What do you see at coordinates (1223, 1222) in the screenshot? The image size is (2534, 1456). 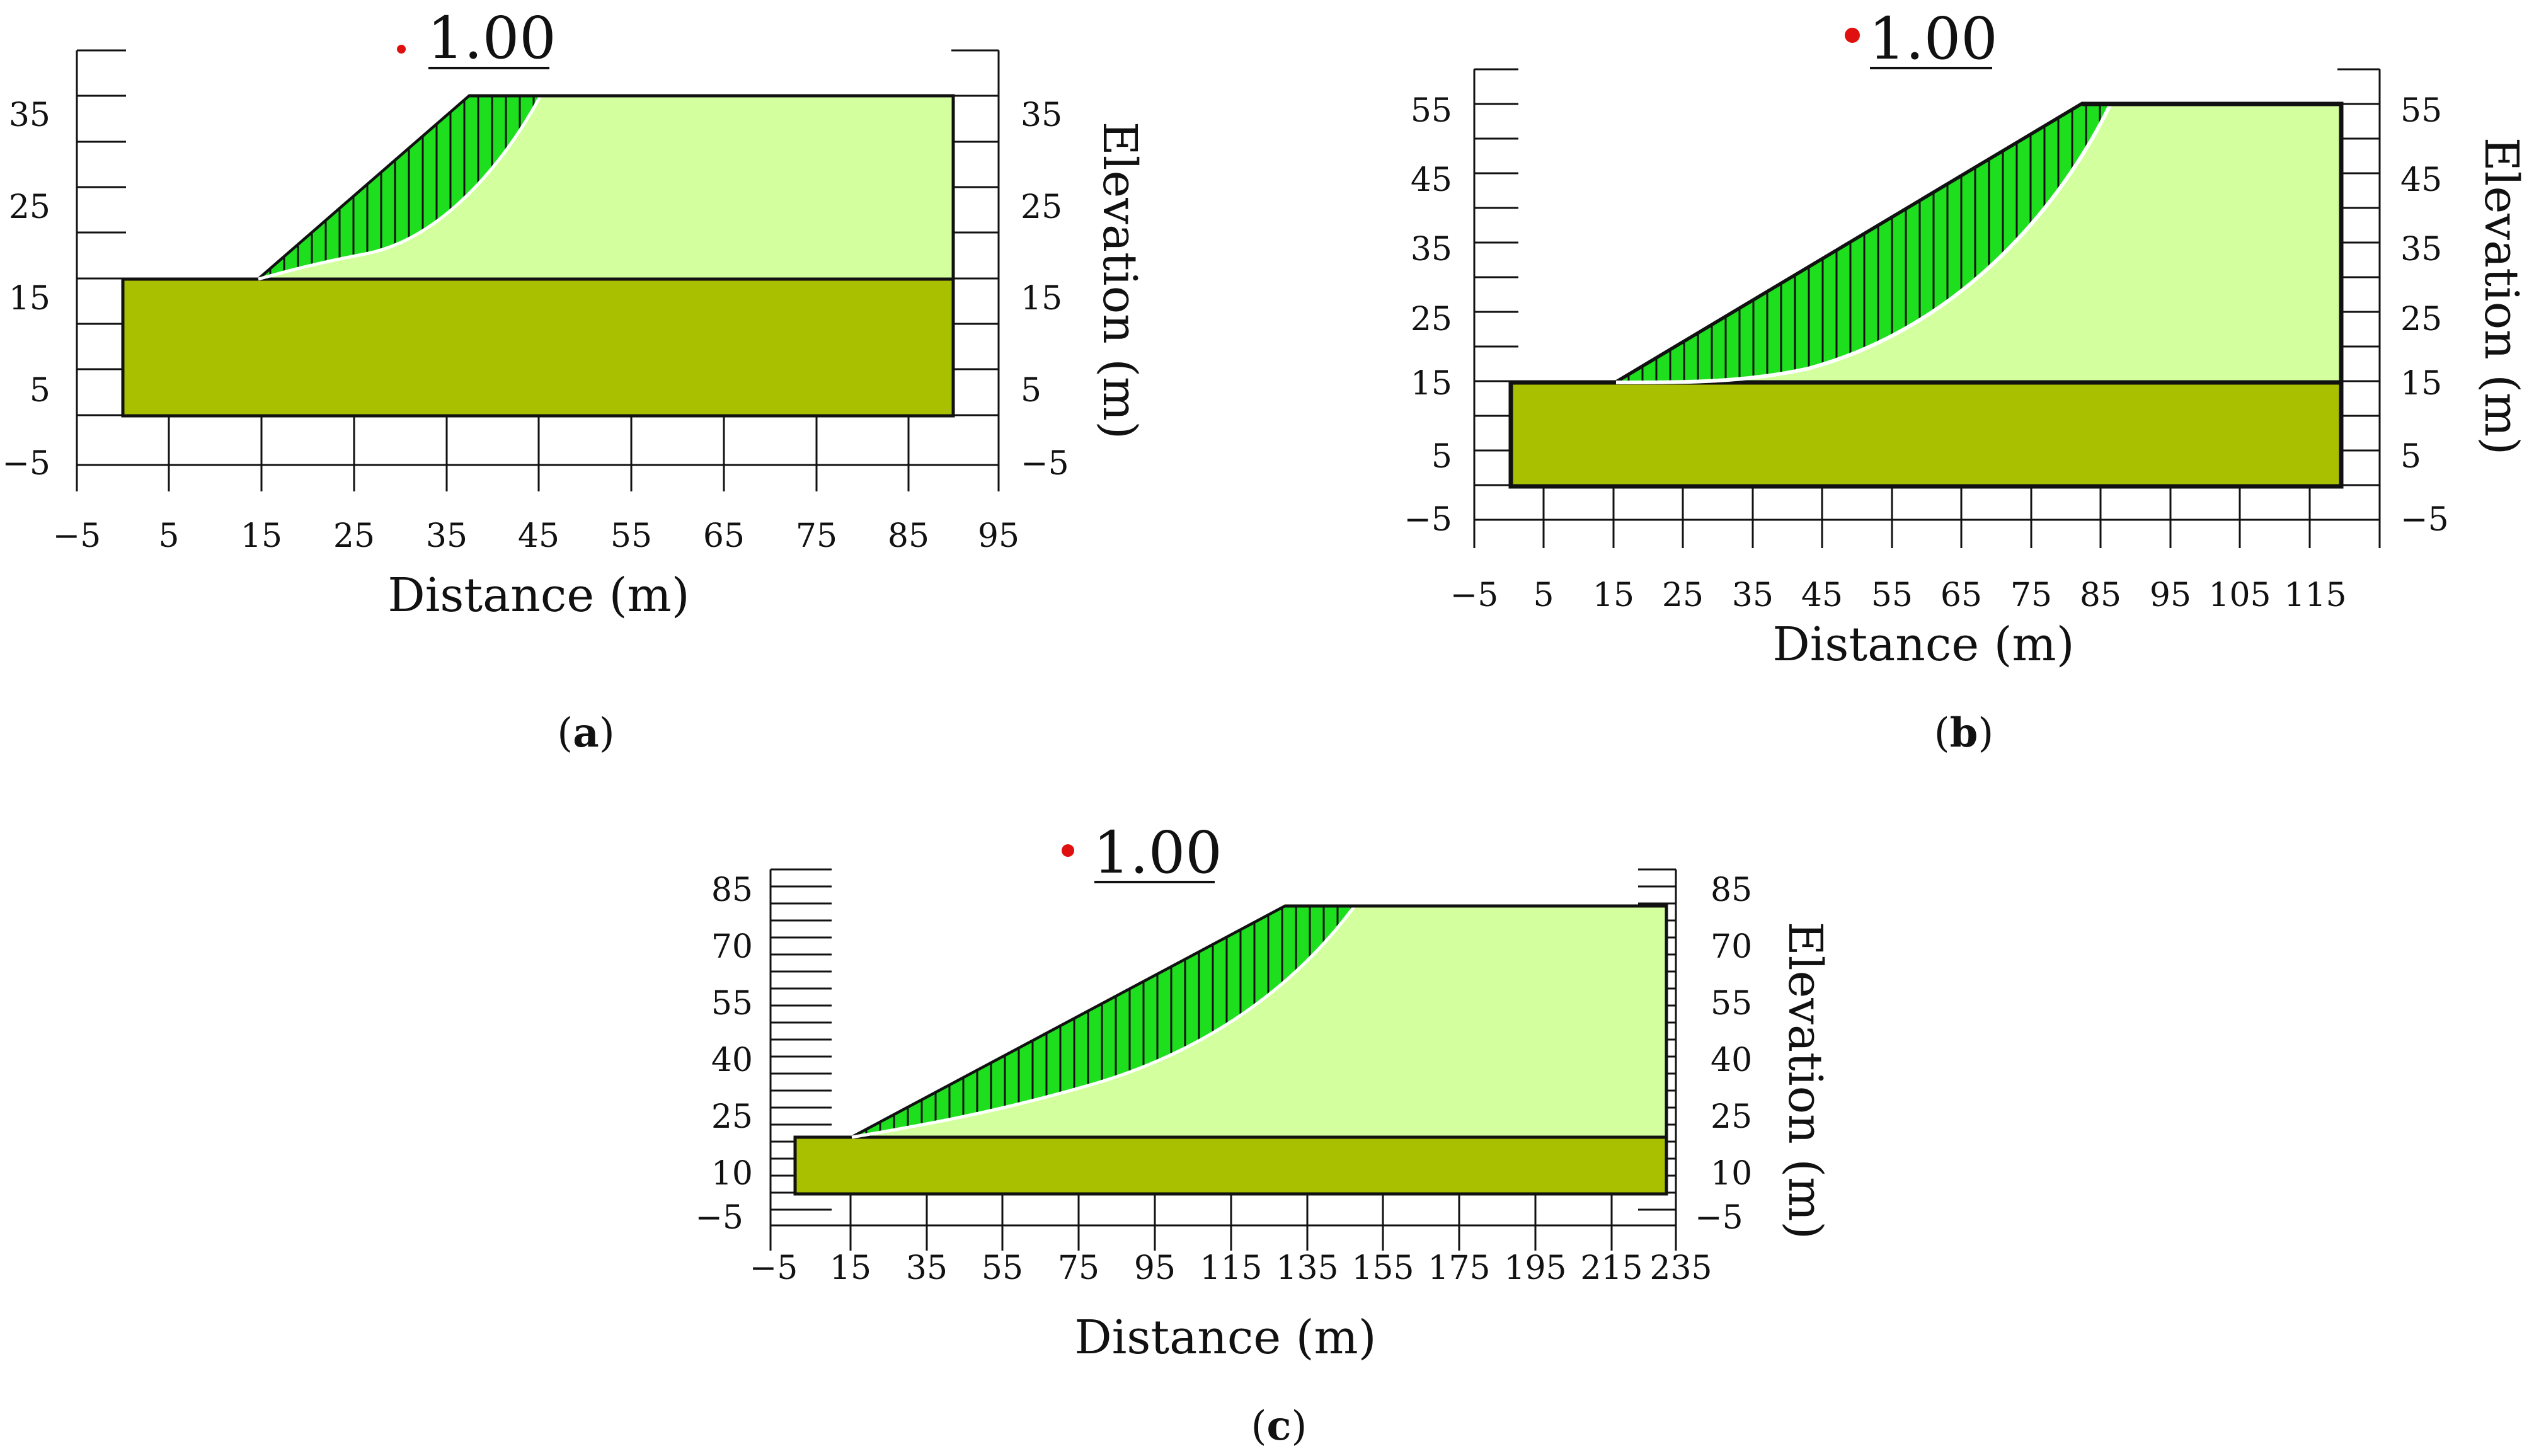 I see `panel-c-bottom-tick-marks` at bounding box center [1223, 1222].